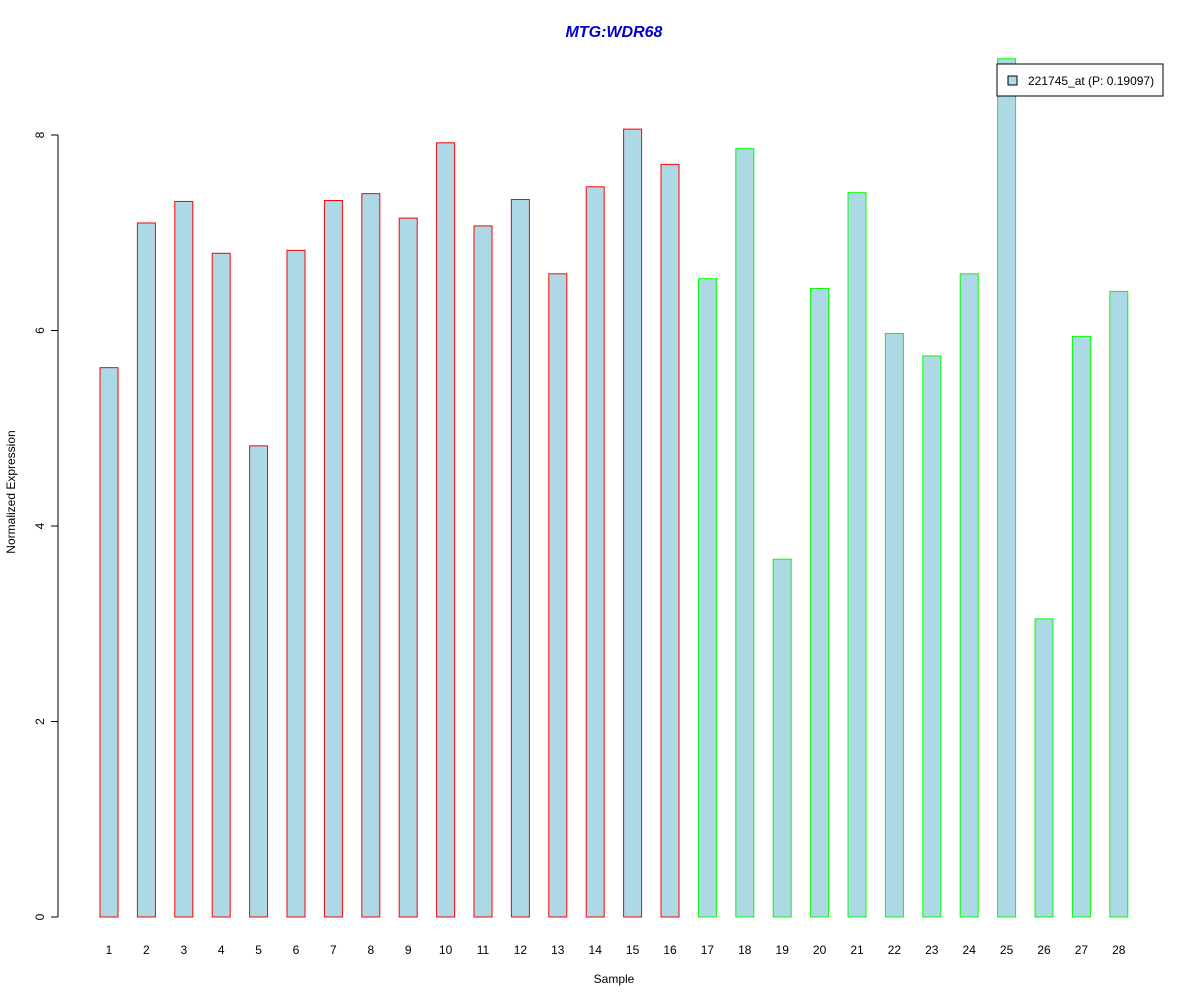 The image size is (1200, 1000). I want to click on legend-label: 221745_at (P: 0.19097), so click(1091, 81).